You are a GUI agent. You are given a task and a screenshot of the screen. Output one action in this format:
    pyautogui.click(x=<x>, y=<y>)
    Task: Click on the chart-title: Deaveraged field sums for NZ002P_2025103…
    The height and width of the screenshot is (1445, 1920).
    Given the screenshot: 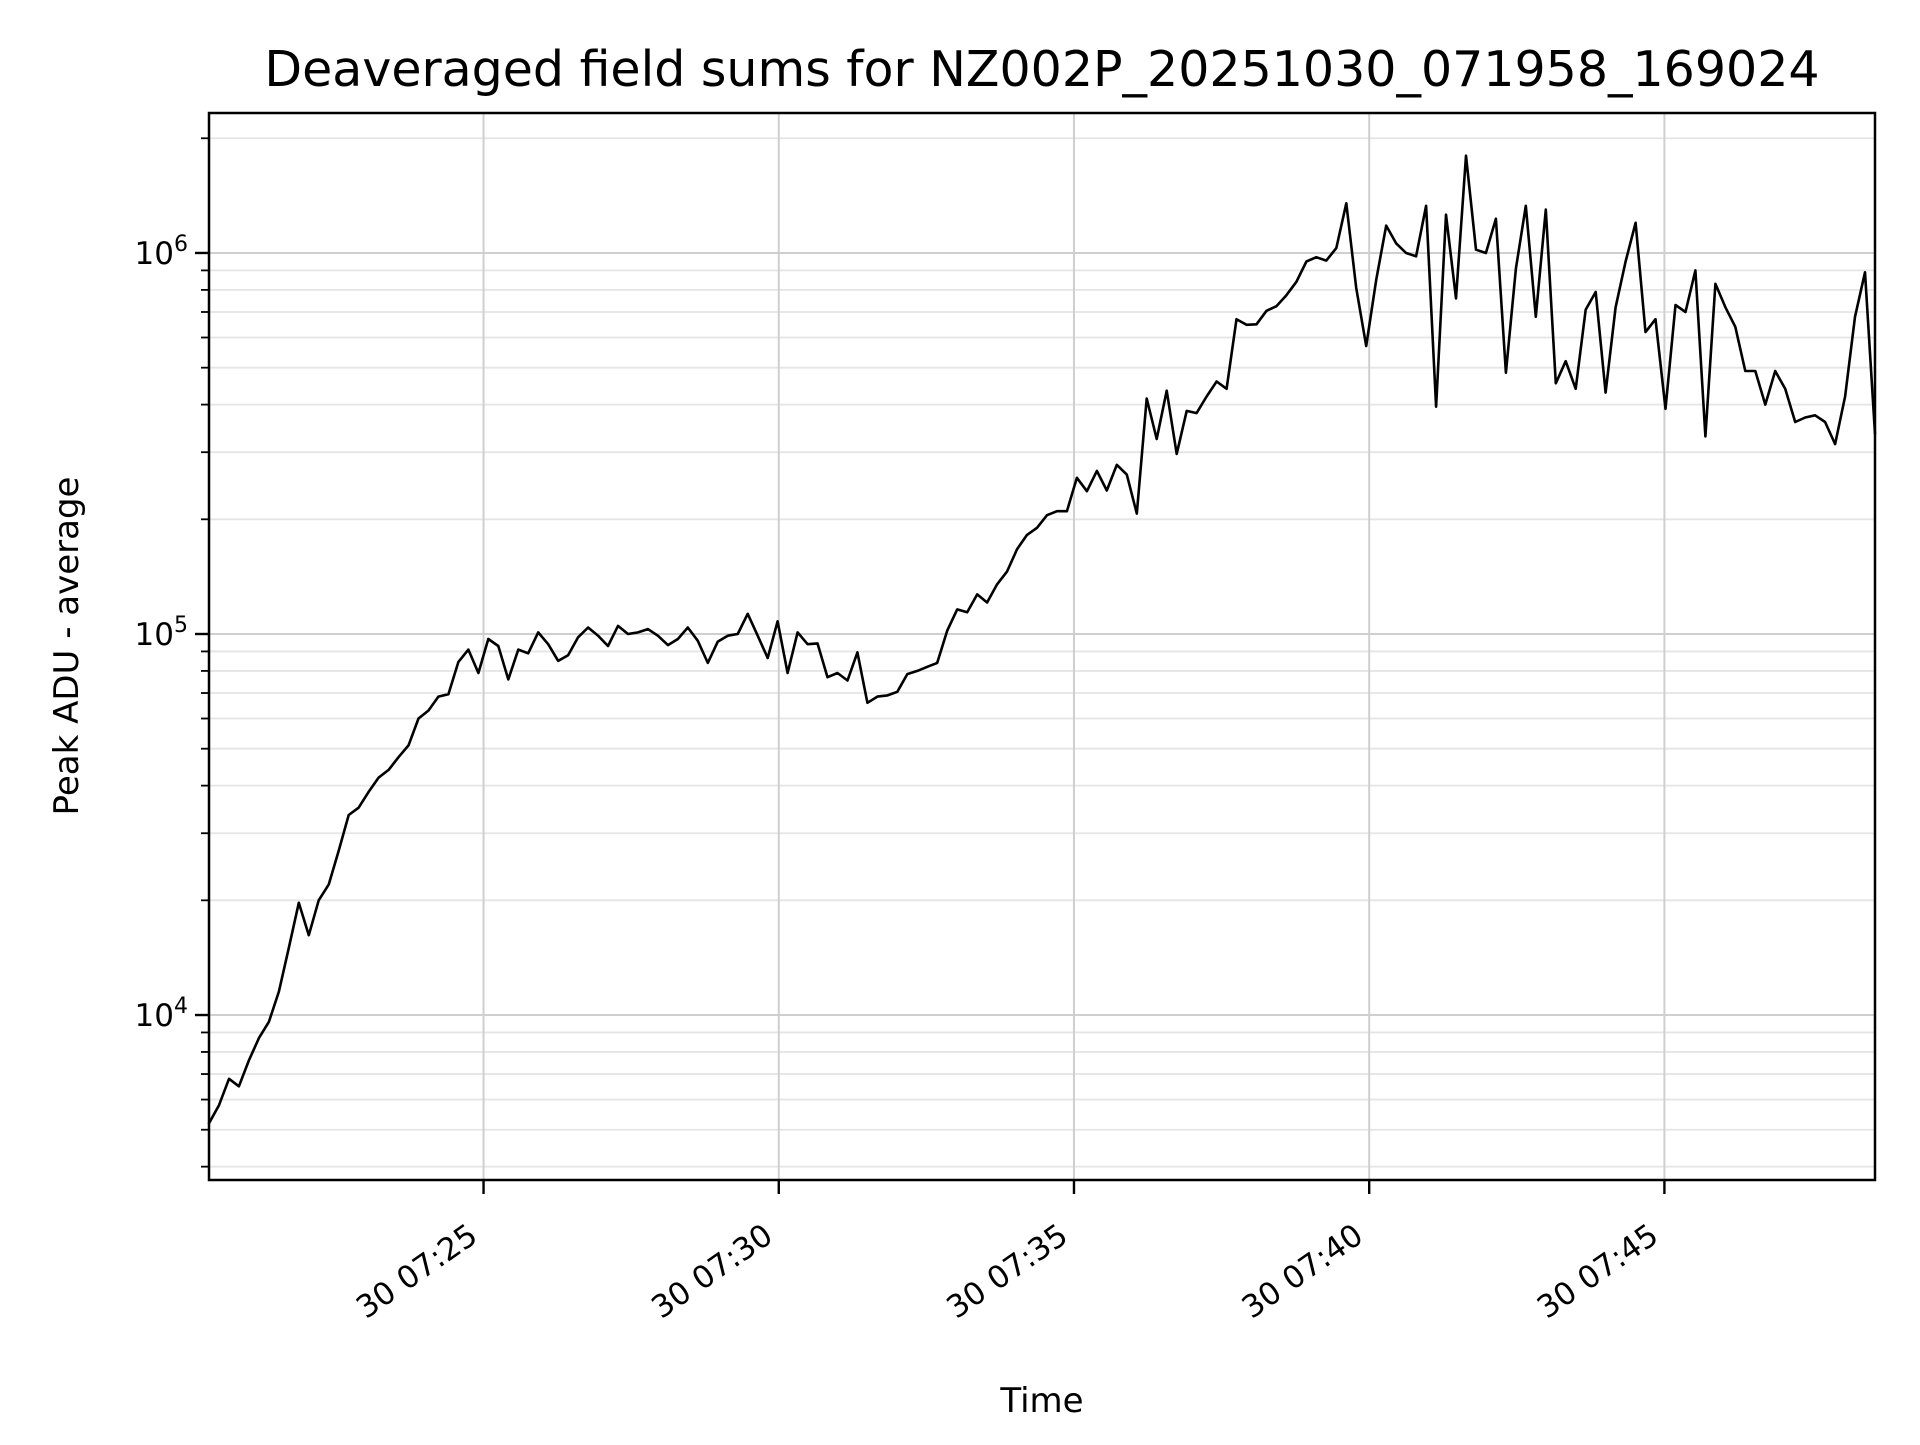 What is the action you would take?
    pyautogui.click(x=1041, y=69)
    